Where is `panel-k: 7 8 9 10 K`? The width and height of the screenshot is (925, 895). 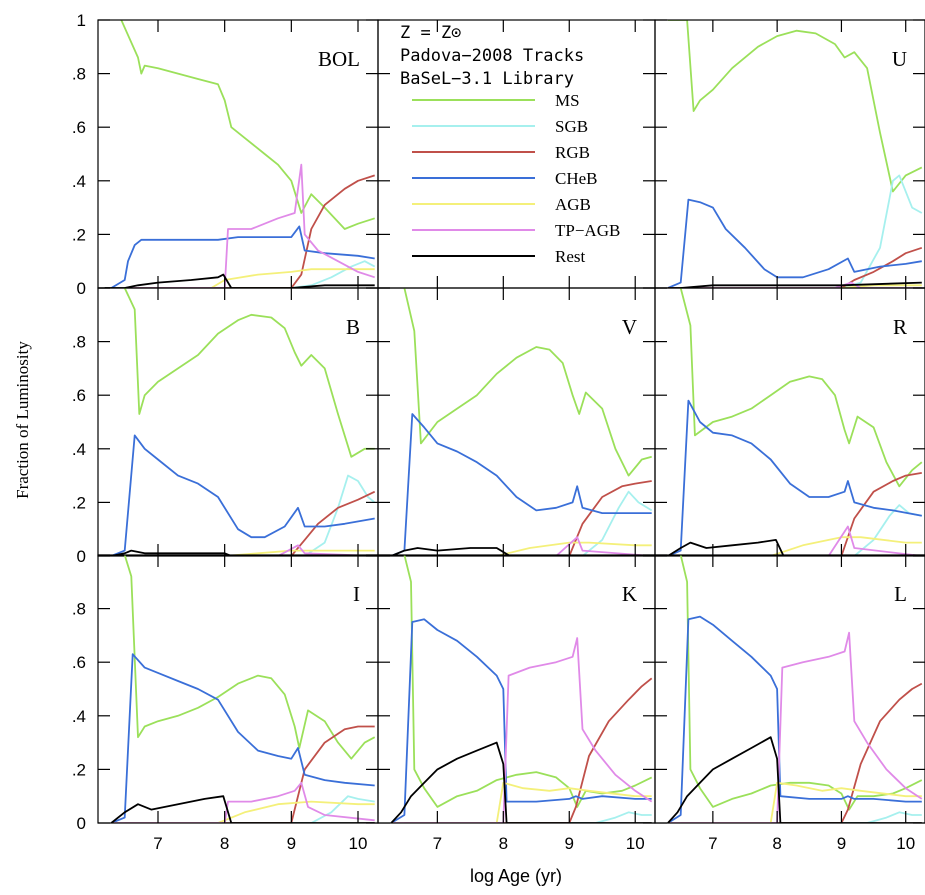 panel-k: 7 8 9 10 K is located at coordinates (516, 703).